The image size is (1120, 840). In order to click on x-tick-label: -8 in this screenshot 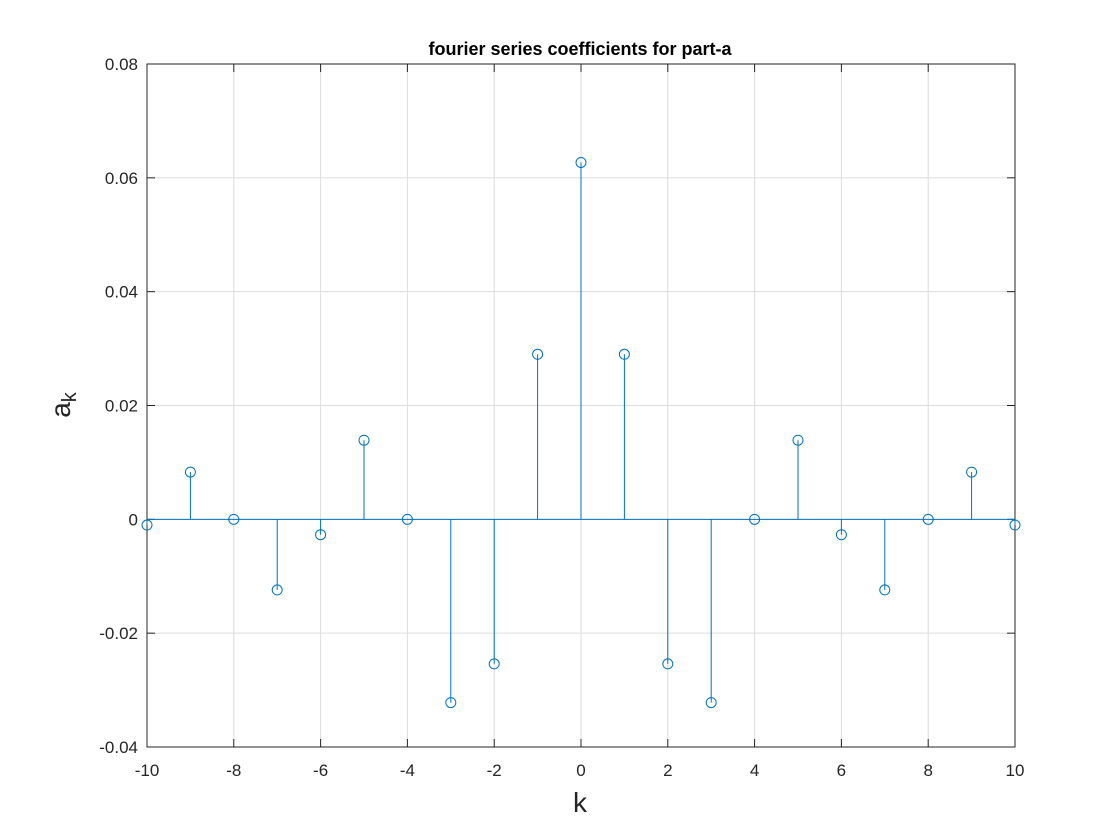, I will do `click(233, 770)`.